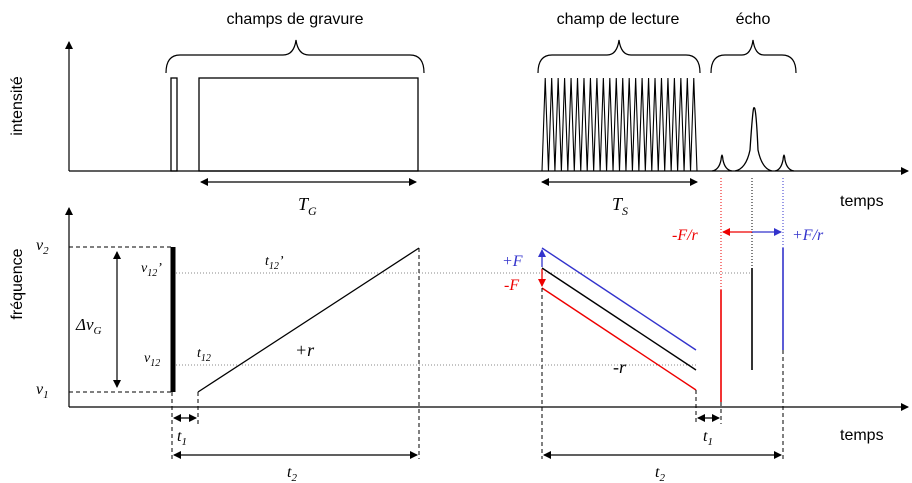  Describe the element at coordinates (619, 319) in the screenshot. I see `read-chirp-black` at that location.